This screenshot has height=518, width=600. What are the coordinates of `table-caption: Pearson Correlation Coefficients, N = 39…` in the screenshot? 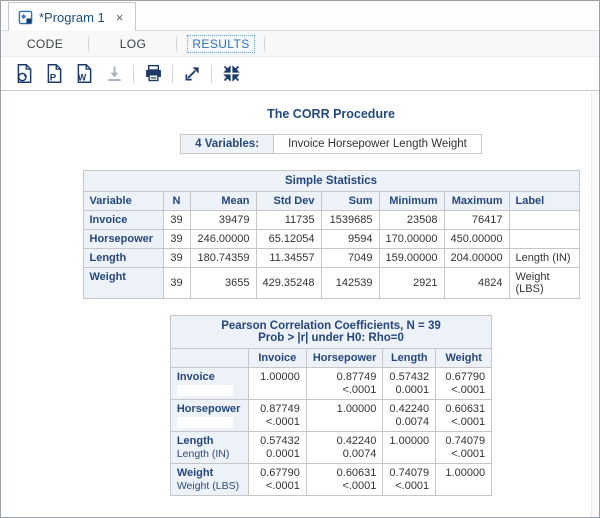 It's located at (331, 332).